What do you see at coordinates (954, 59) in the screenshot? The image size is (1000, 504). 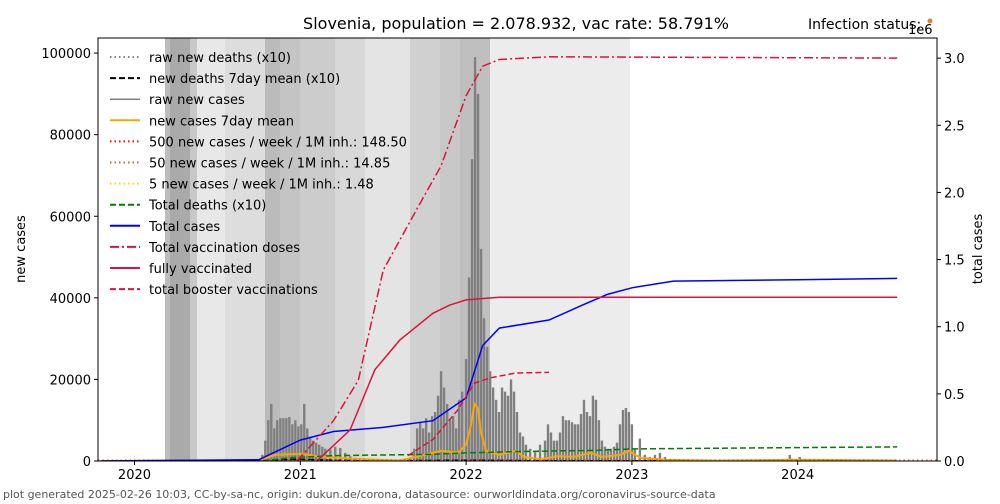 I see `y2-tick-label: 3.0` at bounding box center [954, 59].